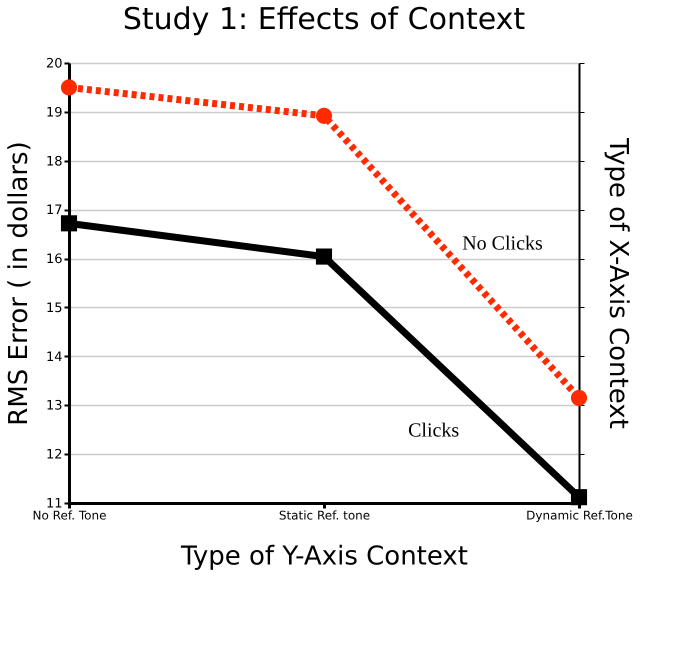  Describe the element at coordinates (324, 515) in the screenshot. I see `x-tick-label: Static Ref. tone` at that location.